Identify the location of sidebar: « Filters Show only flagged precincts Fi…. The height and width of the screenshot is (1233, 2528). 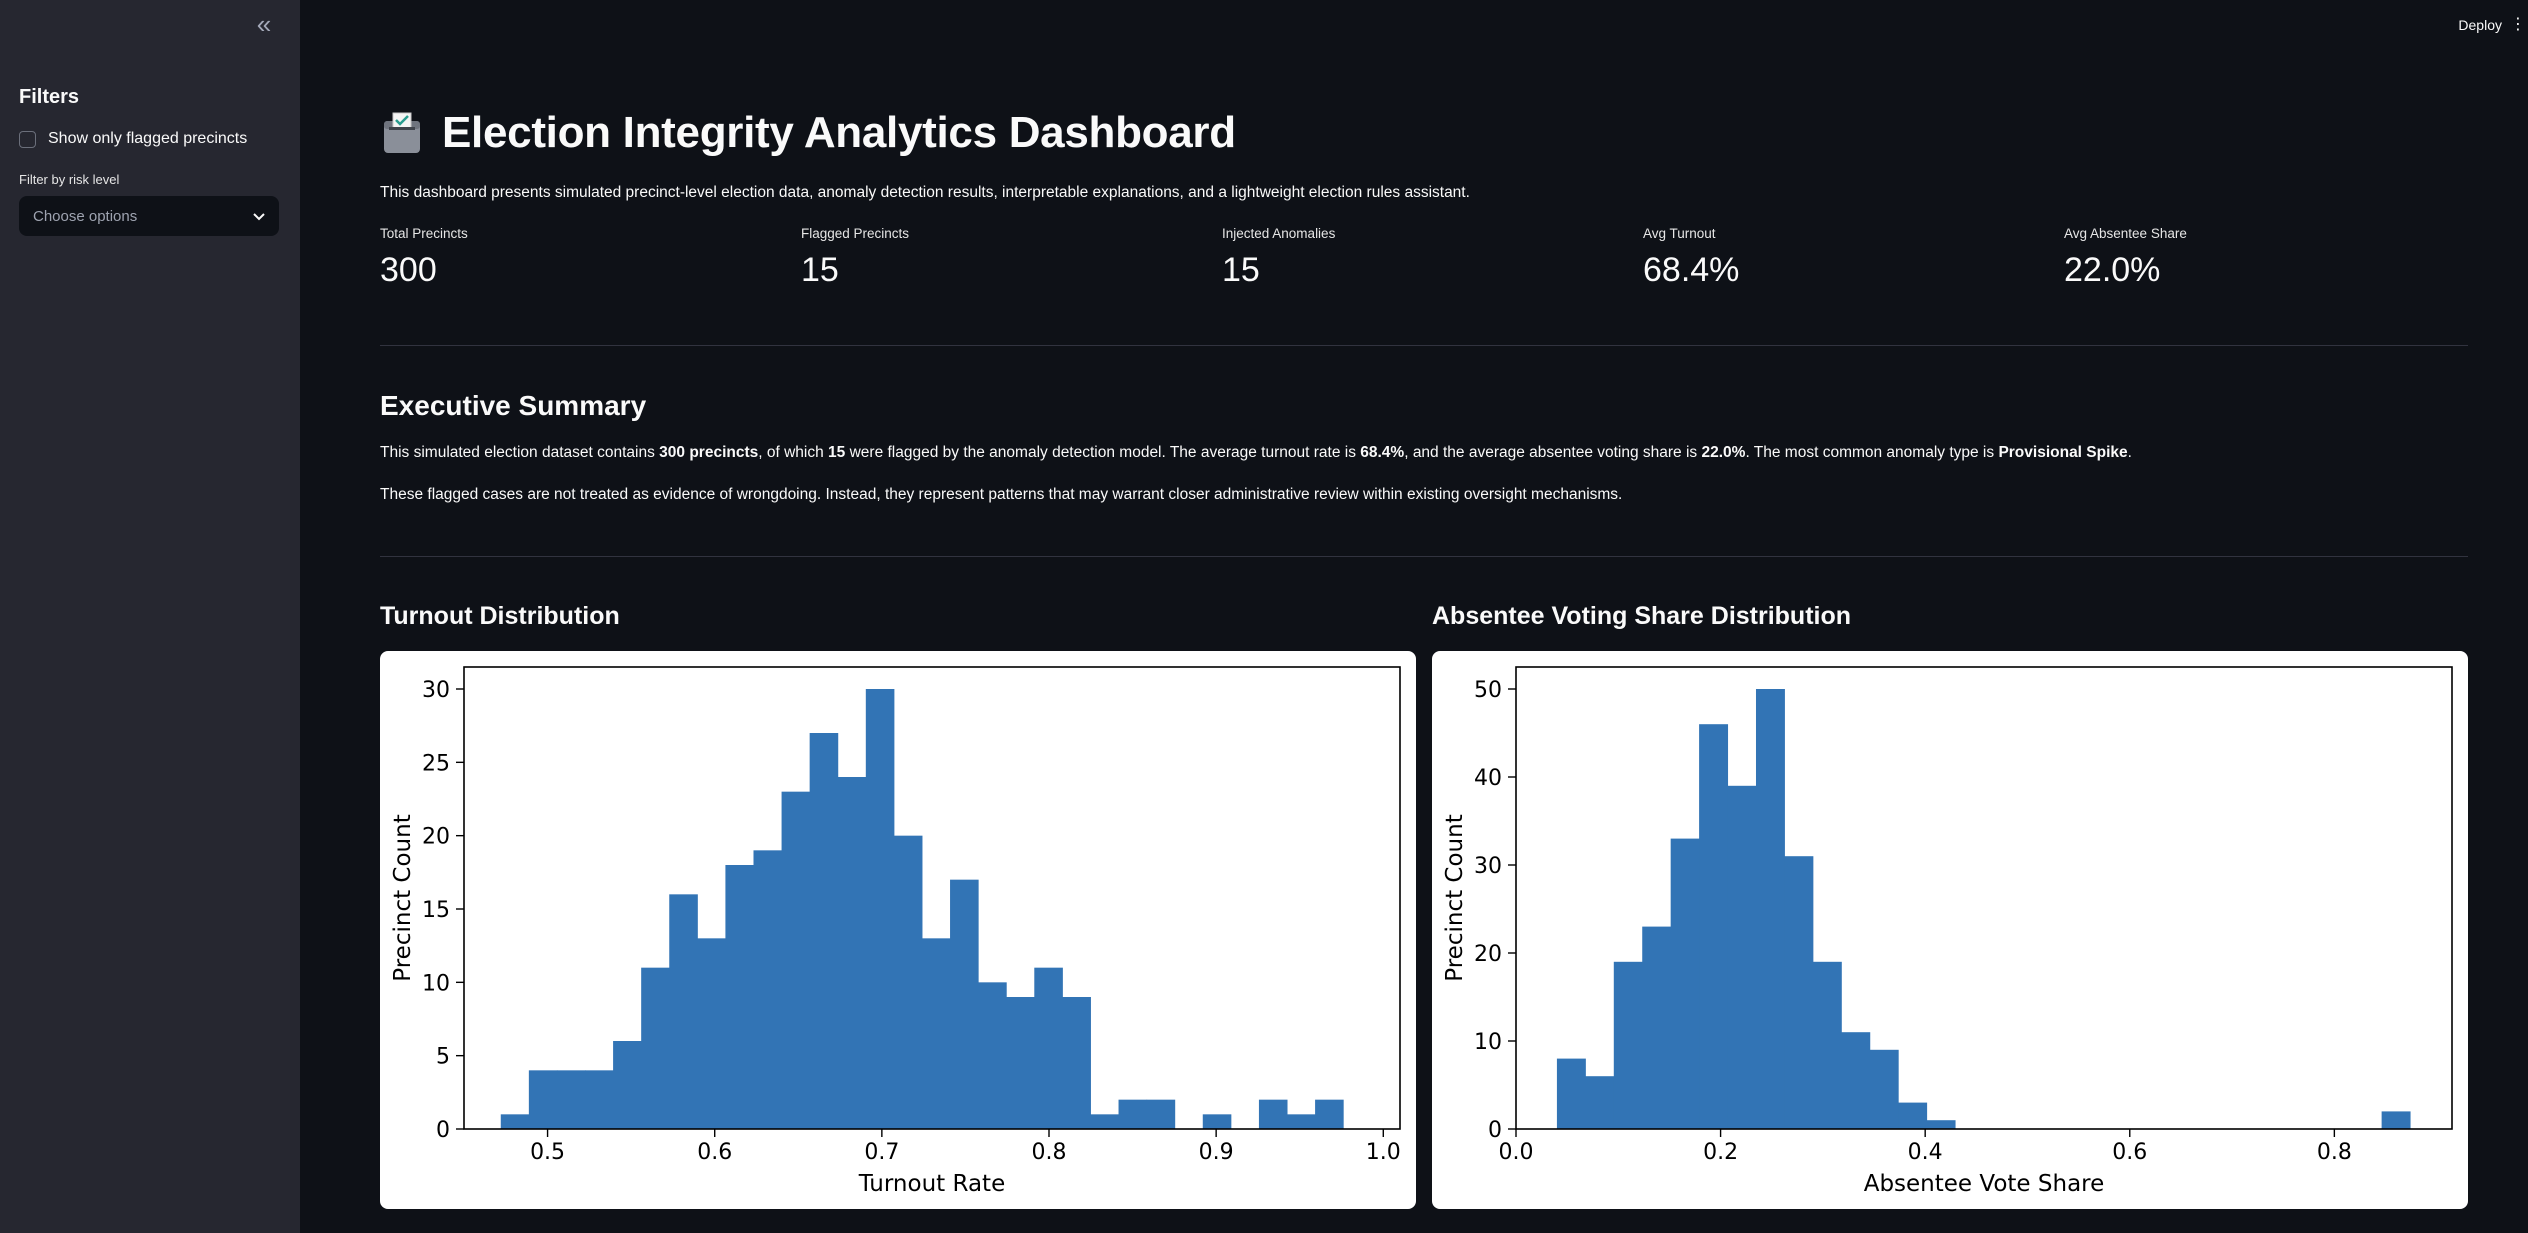
(150, 616).